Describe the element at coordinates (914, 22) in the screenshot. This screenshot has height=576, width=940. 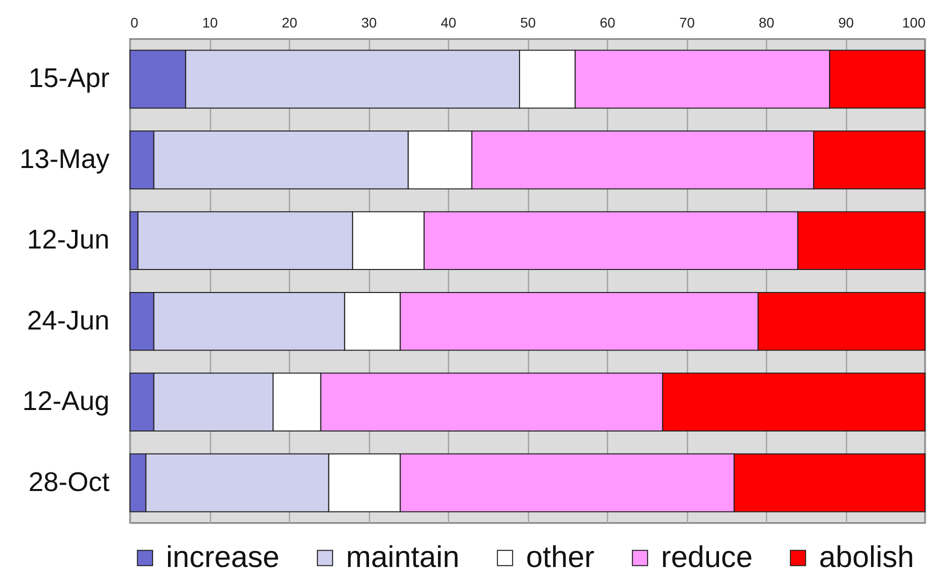
I see `x-tick-label: 100` at that location.